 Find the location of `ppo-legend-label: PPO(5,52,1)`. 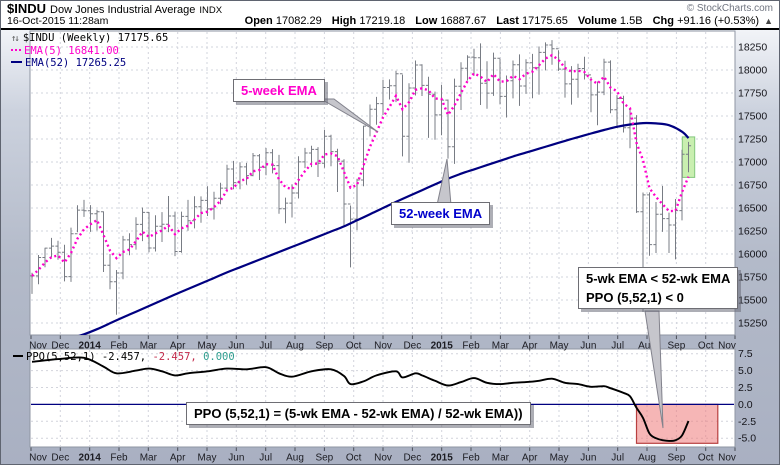

ppo-legend-label: PPO(5,52,1) is located at coordinates (61, 357).